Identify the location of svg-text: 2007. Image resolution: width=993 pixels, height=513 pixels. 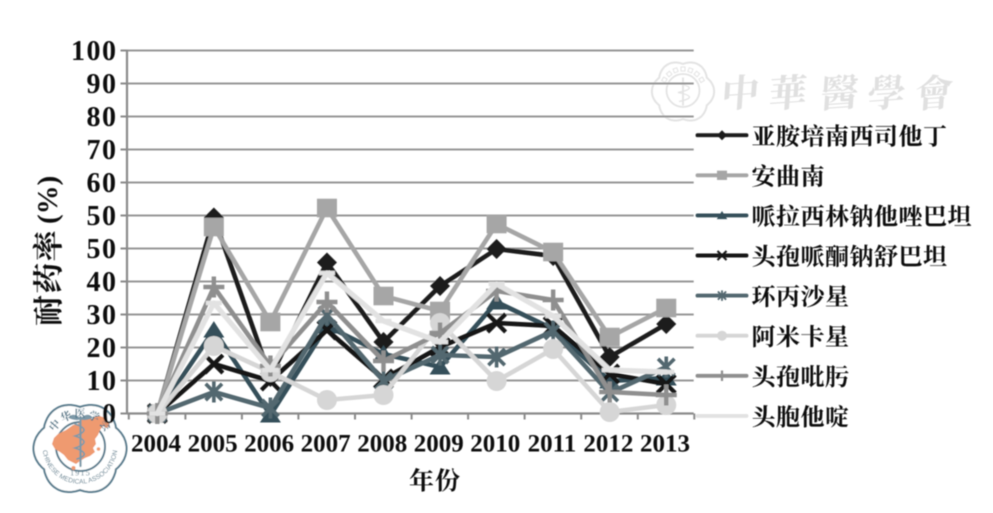
(326, 444).